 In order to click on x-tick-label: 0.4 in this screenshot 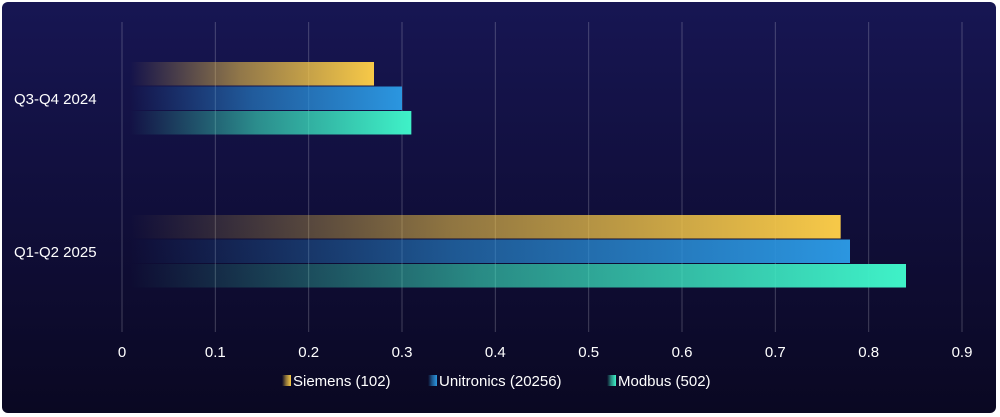, I will do `click(495, 352)`.